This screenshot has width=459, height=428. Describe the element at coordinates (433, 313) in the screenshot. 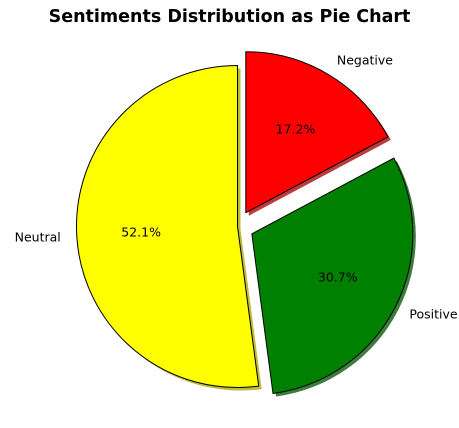

I see `slice-label-positive: Positive` at that location.